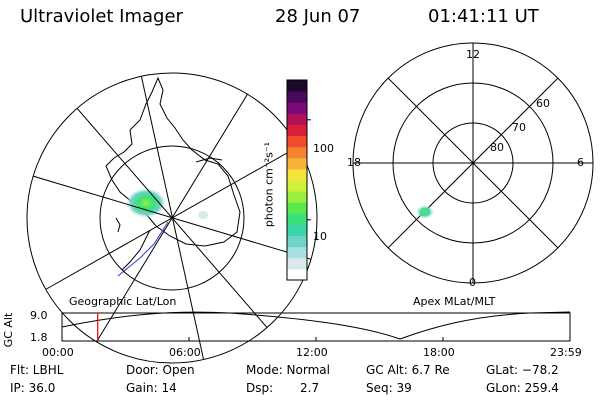 This screenshot has height=400, width=600. I want to click on apex-map-label: Apex MLat/MLT, so click(454, 301).